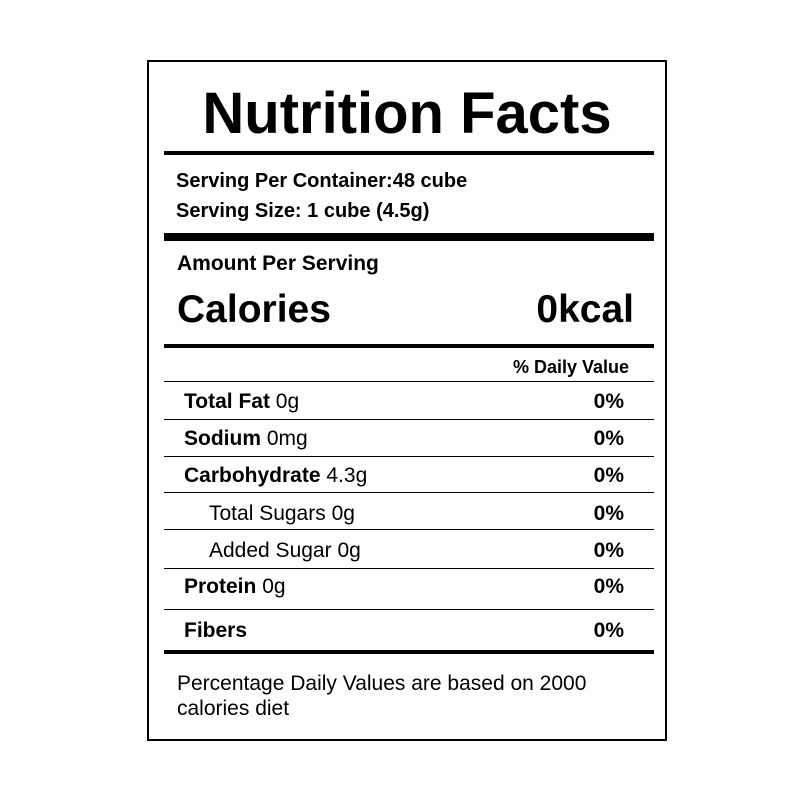  What do you see at coordinates (404, 631) in the screenshot?
I see `nutrient-row: Fibers 0%` at bounding box center [404, 631].